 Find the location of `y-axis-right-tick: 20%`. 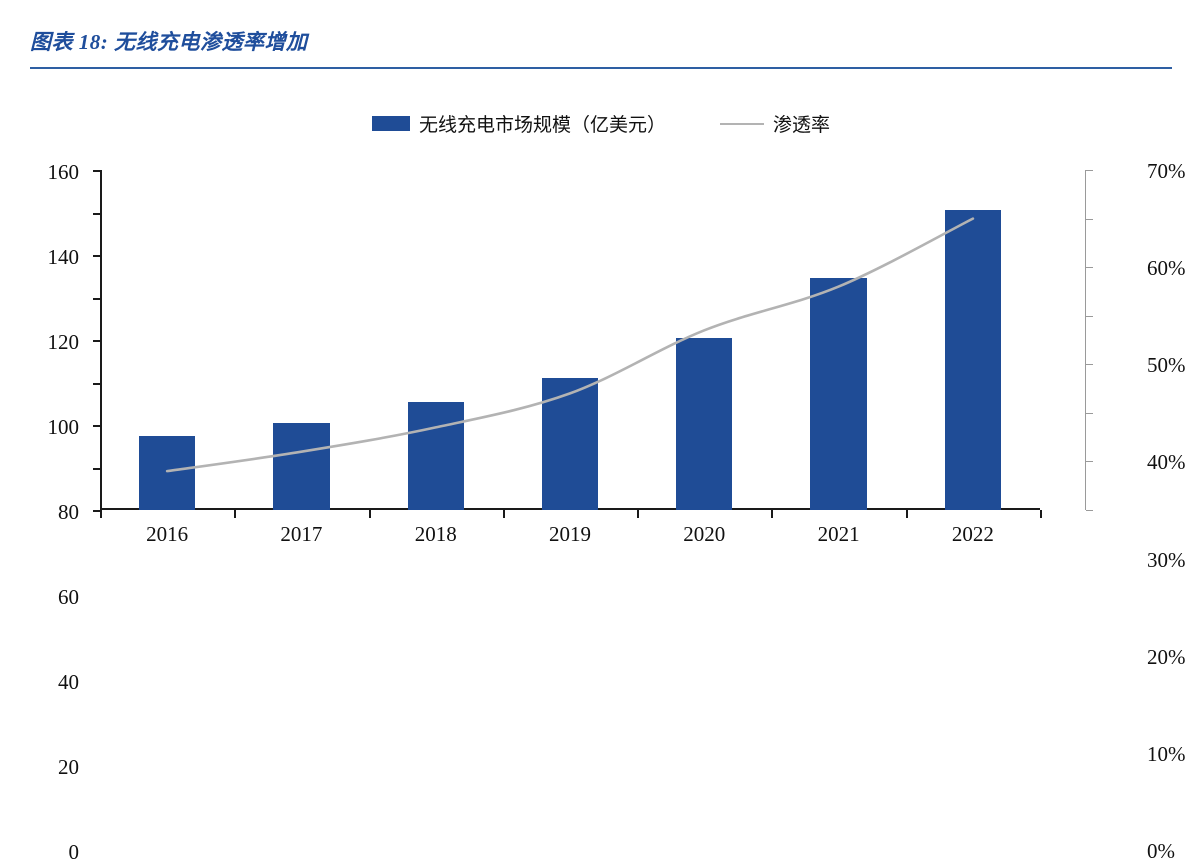

y-axis-right-tick: 20% is located at coordinates (1136, 539).